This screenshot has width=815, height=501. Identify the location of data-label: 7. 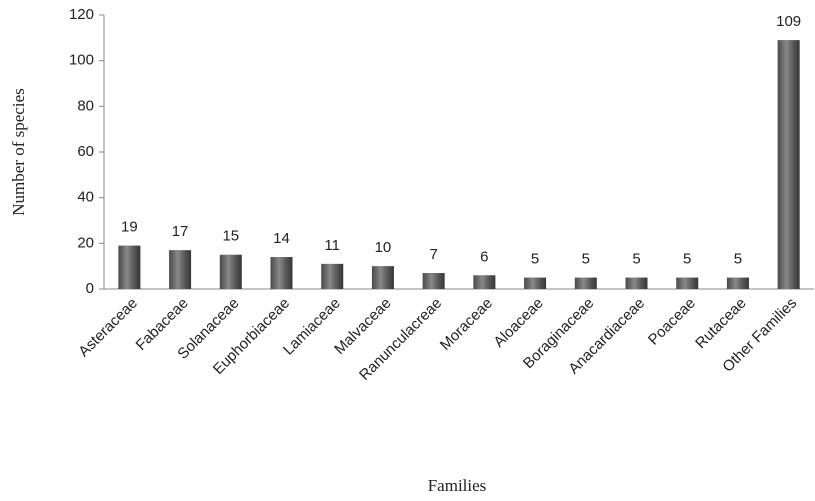
(433, 254).